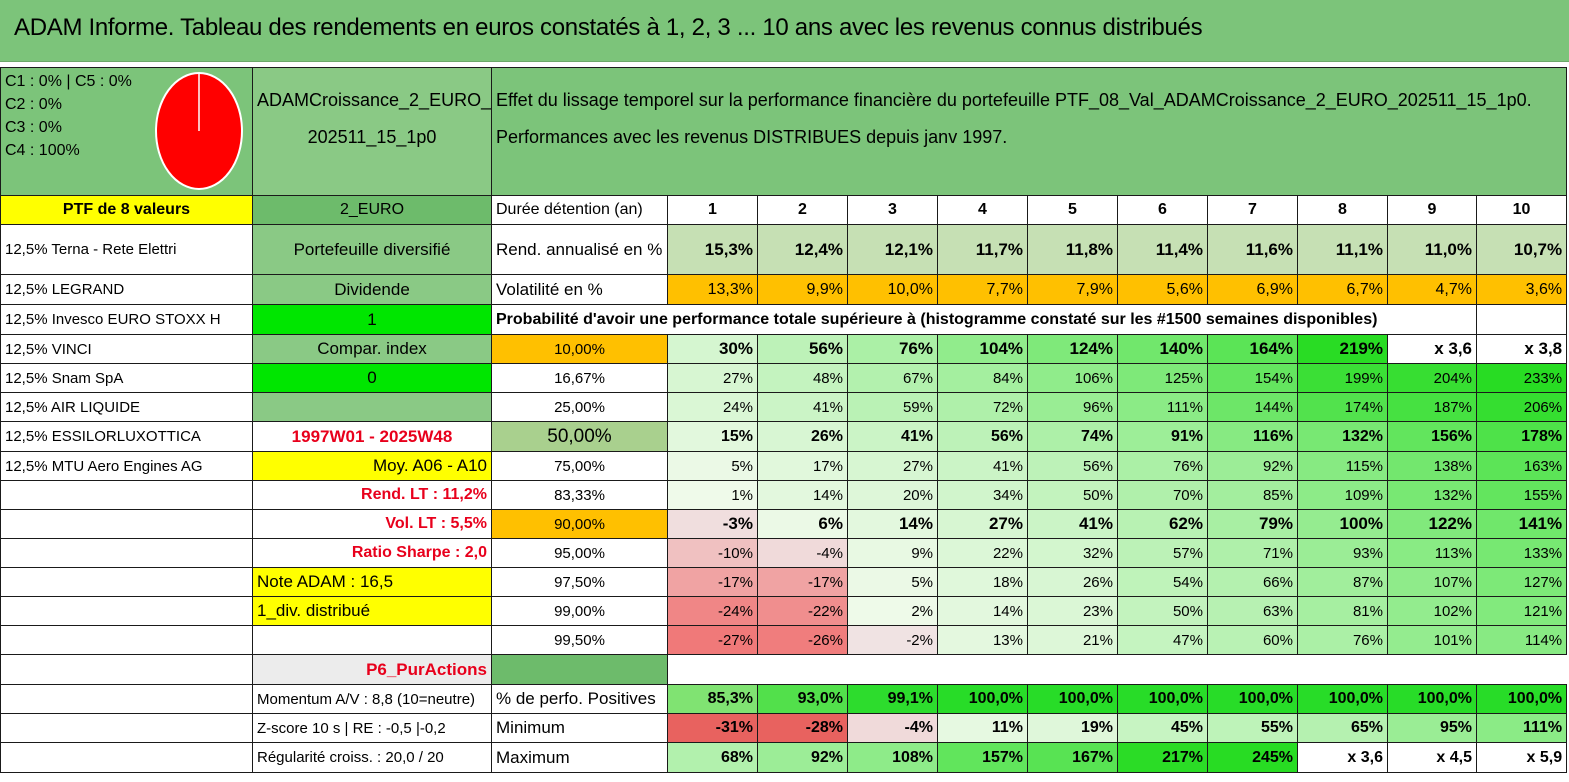 This screenshot has height=782, width=1569. I want to click on value-cell: 95%, so click(1432, 728).